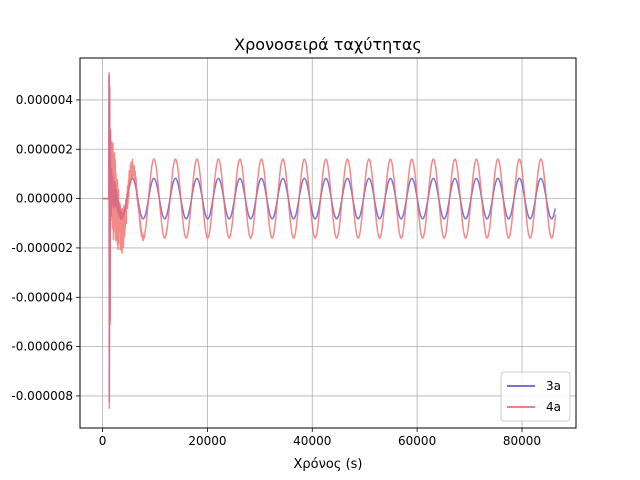  I want to click on x-tick-label: 80000, so click(522, 441).